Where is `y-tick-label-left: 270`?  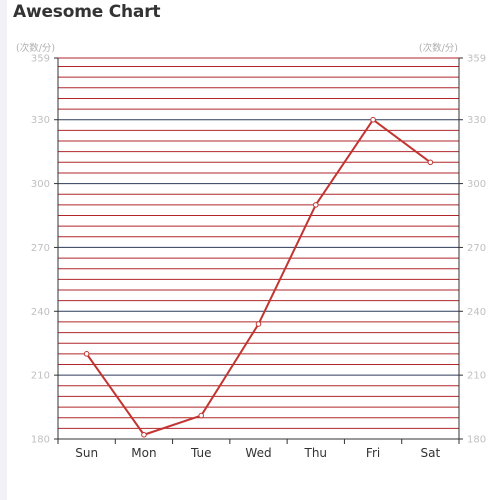 y-tick-label-left: 270 is located at coordinates (40, 248).